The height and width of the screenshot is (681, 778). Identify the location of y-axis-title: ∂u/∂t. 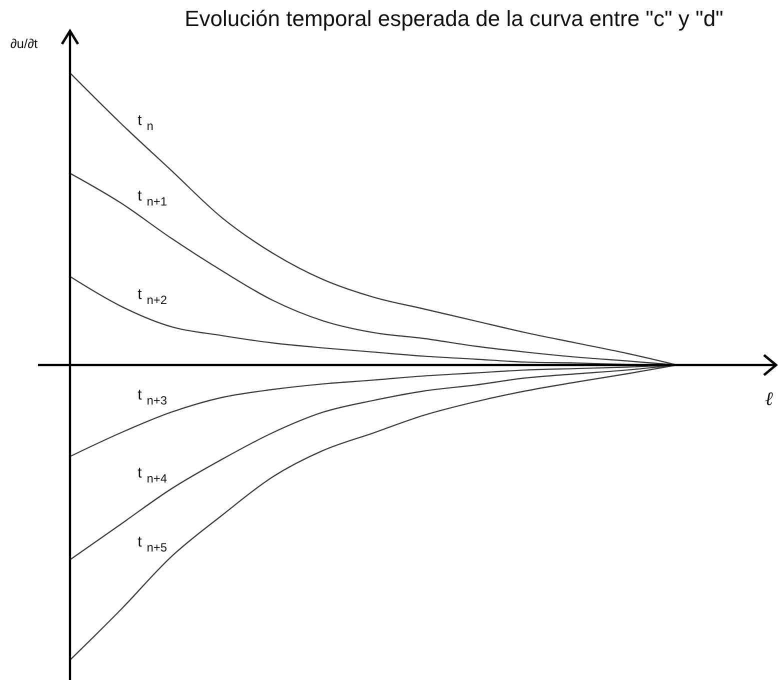
(24, 43).